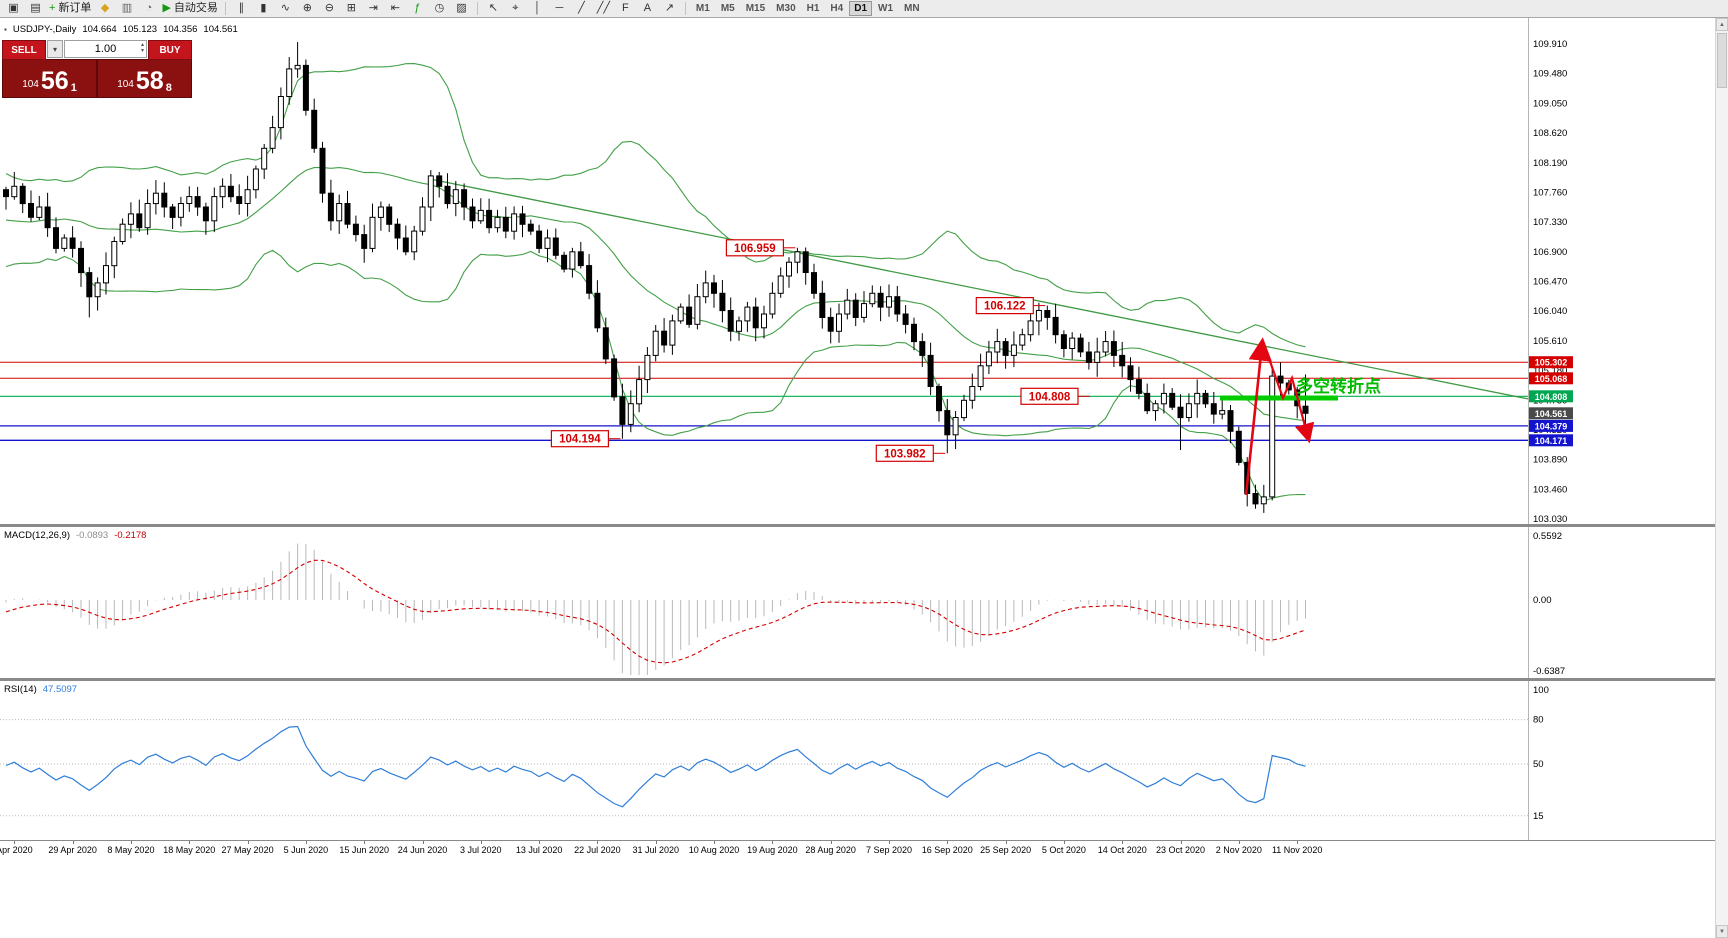 This screenshot has width=1728, height=938. I want to click on time-axis-tick, so click(1006, 842).